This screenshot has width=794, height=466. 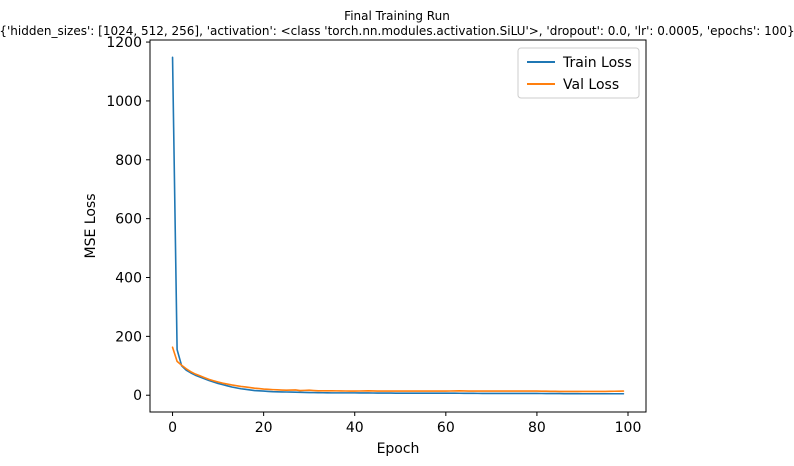 I want to click on y-tick-label: 800, so click(x=128, y=161).